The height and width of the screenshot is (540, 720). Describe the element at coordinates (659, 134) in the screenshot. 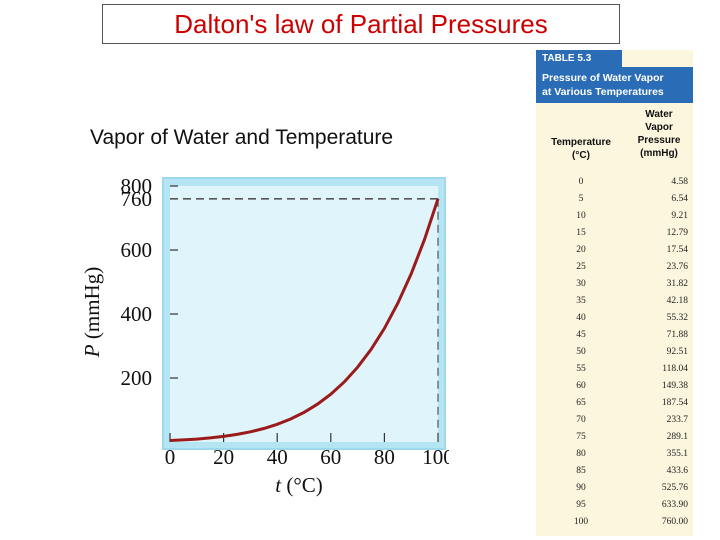

I see `column-header-pressure: Water Vapor Pressure (mmHg)` at that location.